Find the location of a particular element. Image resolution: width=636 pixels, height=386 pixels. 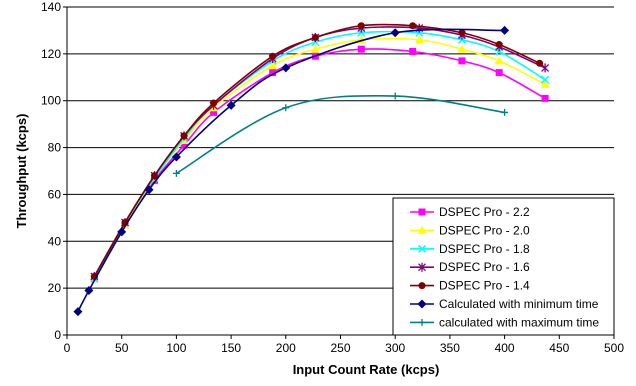

y-tick-label: 0 is located at coordinates (57, 335).